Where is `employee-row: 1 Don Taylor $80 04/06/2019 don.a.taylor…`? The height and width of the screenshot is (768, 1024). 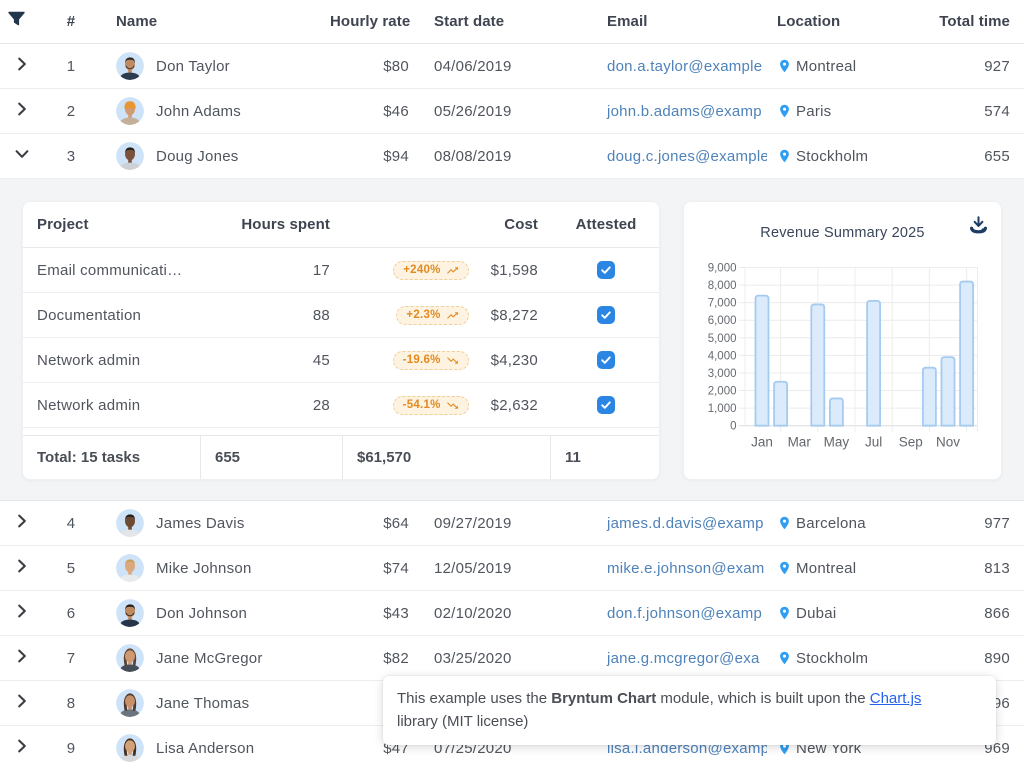
employee-row: 1 Don Taylor $80 04/06/2019 don.a.taylor… is located at coordinates (512, 66).